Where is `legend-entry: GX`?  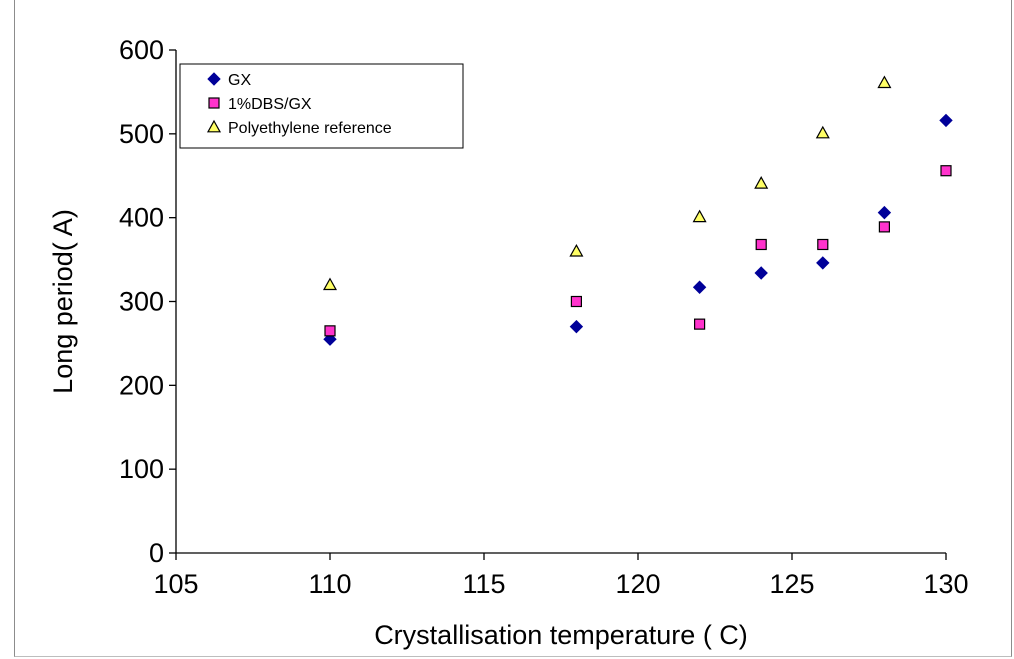 legend-entry: GX is located at coordinates (239, 80).